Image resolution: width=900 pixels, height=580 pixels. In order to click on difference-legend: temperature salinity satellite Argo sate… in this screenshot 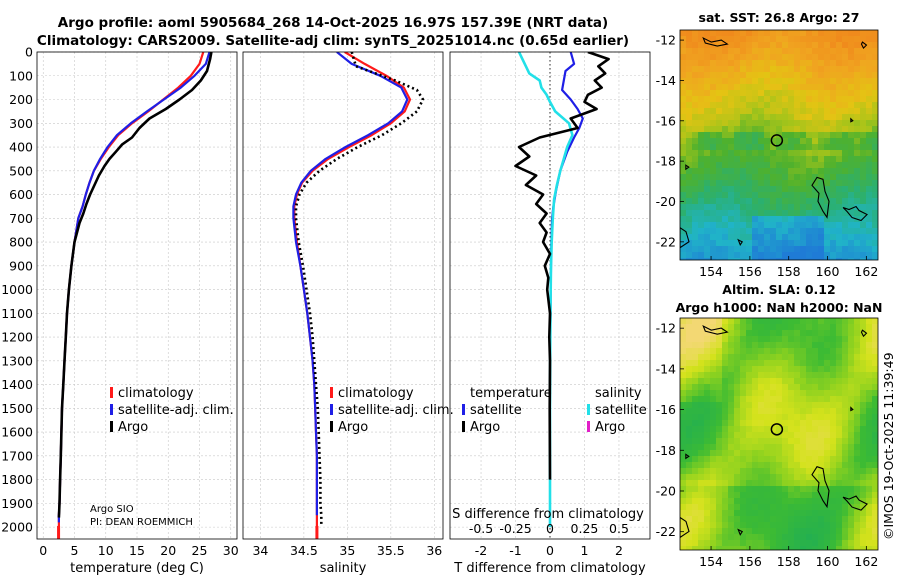, I will do `click(554, 410)`.